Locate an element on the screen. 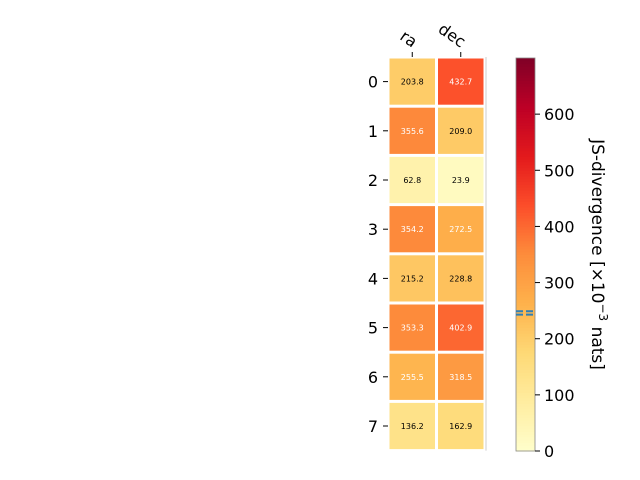 The image size is (640, 480). colorbar-tick-label: 600 is located at coordinates (559, 114).